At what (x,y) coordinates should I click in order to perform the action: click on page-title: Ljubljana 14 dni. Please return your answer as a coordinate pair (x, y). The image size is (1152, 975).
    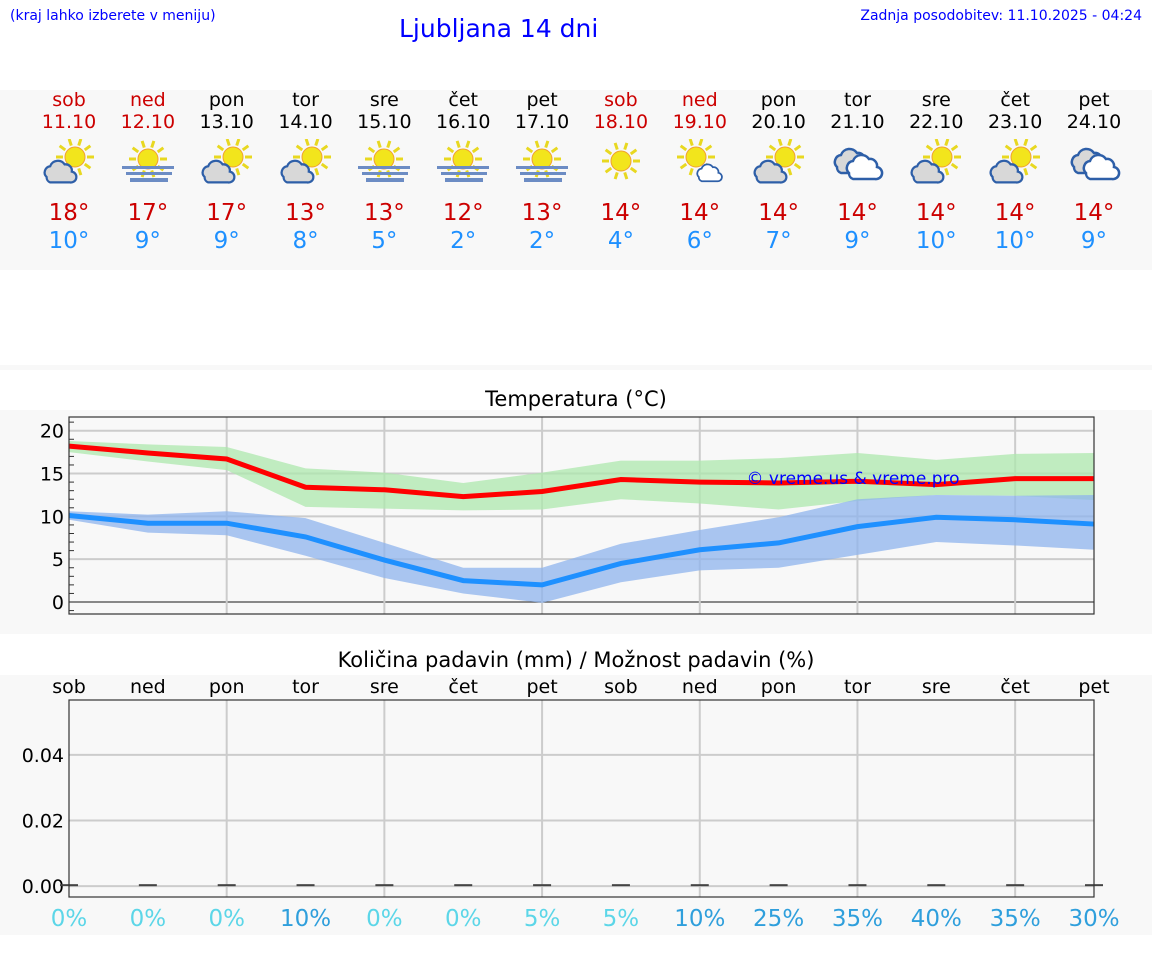
    Looking at the image, I should click on (499, 28).